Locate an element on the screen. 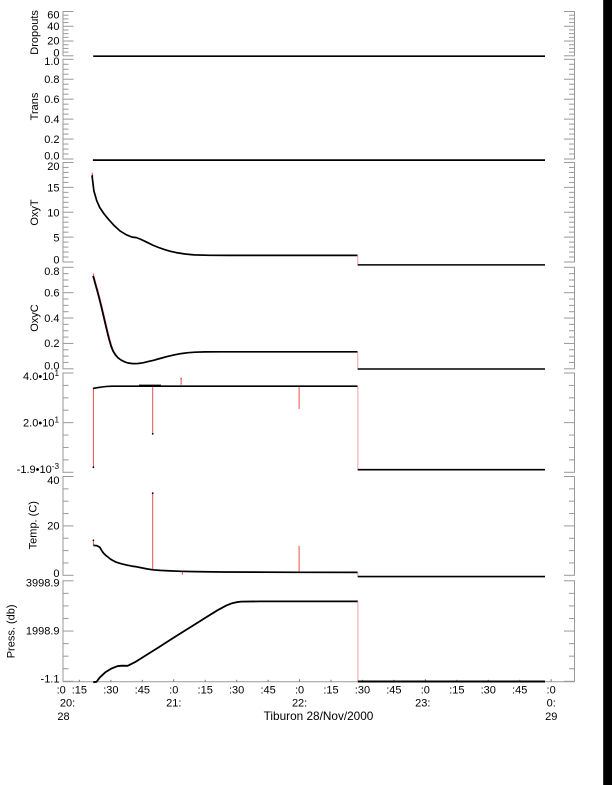 The width and height of the screenshot is (612, 785). svg-text: 22: is located at coordinates (299, 704).